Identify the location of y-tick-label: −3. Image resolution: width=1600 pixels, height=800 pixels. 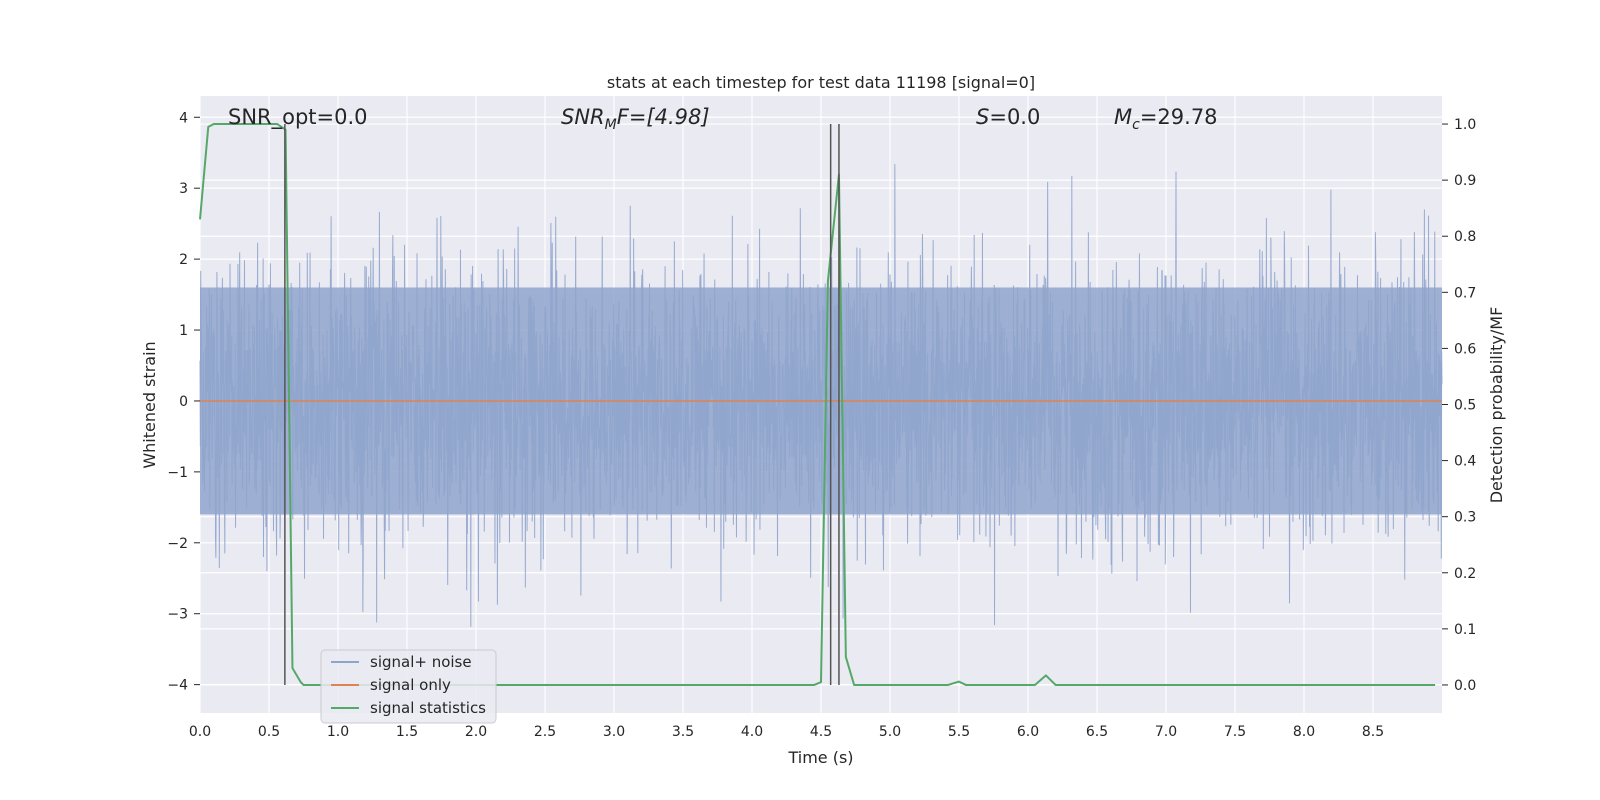
(177, 615).